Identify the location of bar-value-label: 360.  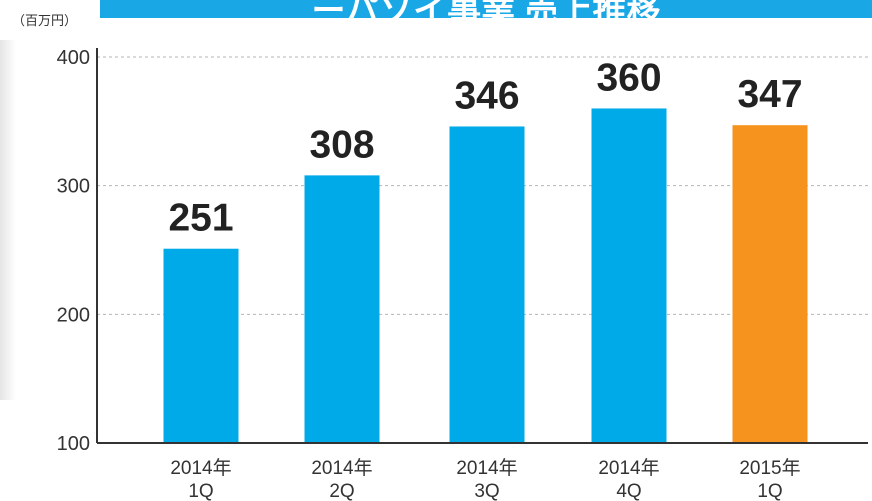
(628, 77).